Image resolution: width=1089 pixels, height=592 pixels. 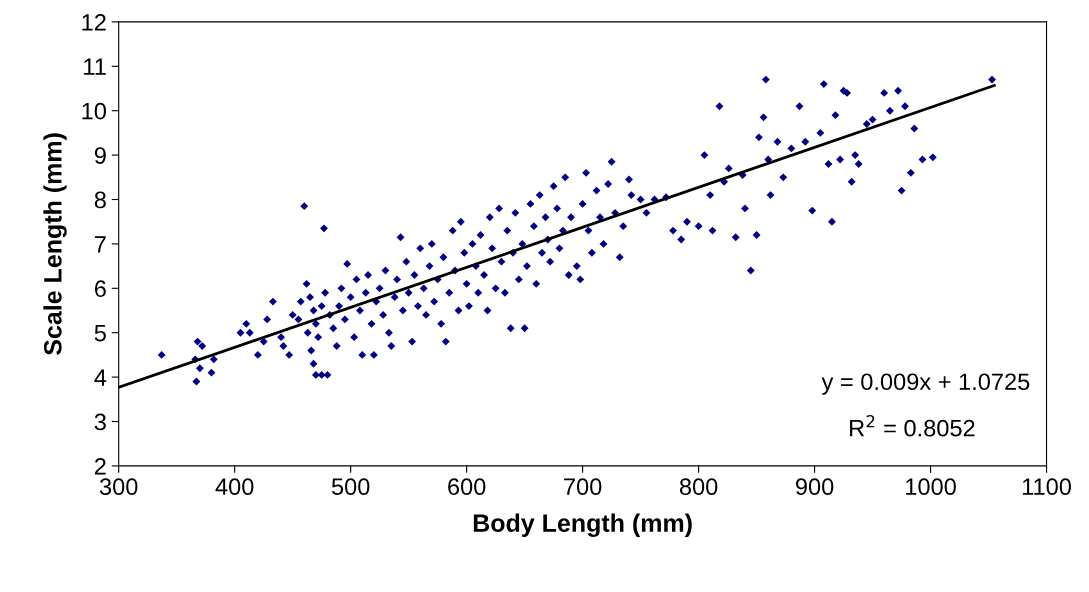 I want to click on y-tick-label: 3, so click(x=100, y=422).